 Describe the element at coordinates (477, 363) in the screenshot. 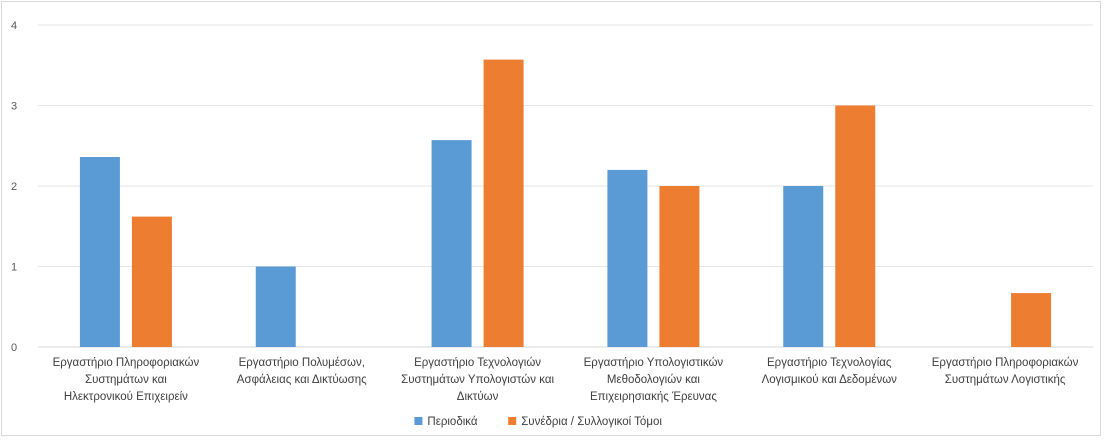

I see `x-tick-label: Εργαστήριο Τεχνολογιών` at that location.